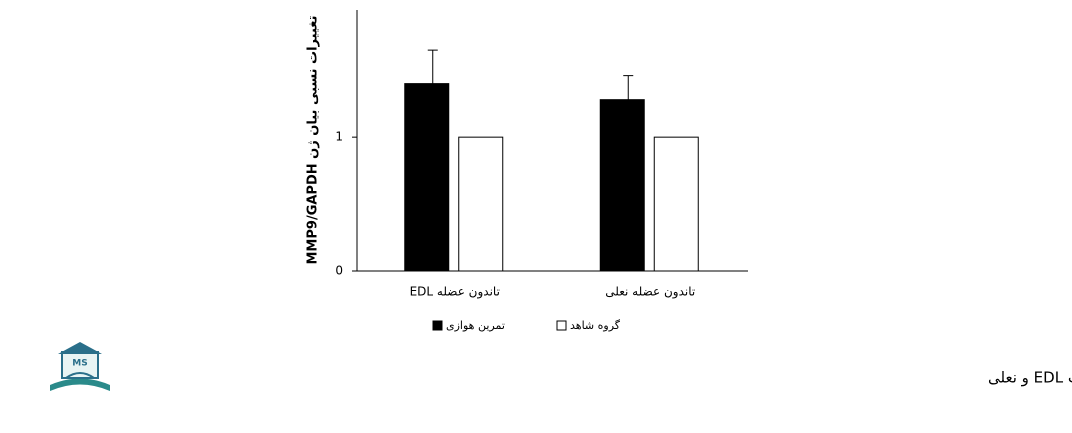 The image size is (1072, 433). Describe the element at coordinates (650, 292) in the screenshot. I see `x-tick-label: تاندون عضله نعلی` at that location.